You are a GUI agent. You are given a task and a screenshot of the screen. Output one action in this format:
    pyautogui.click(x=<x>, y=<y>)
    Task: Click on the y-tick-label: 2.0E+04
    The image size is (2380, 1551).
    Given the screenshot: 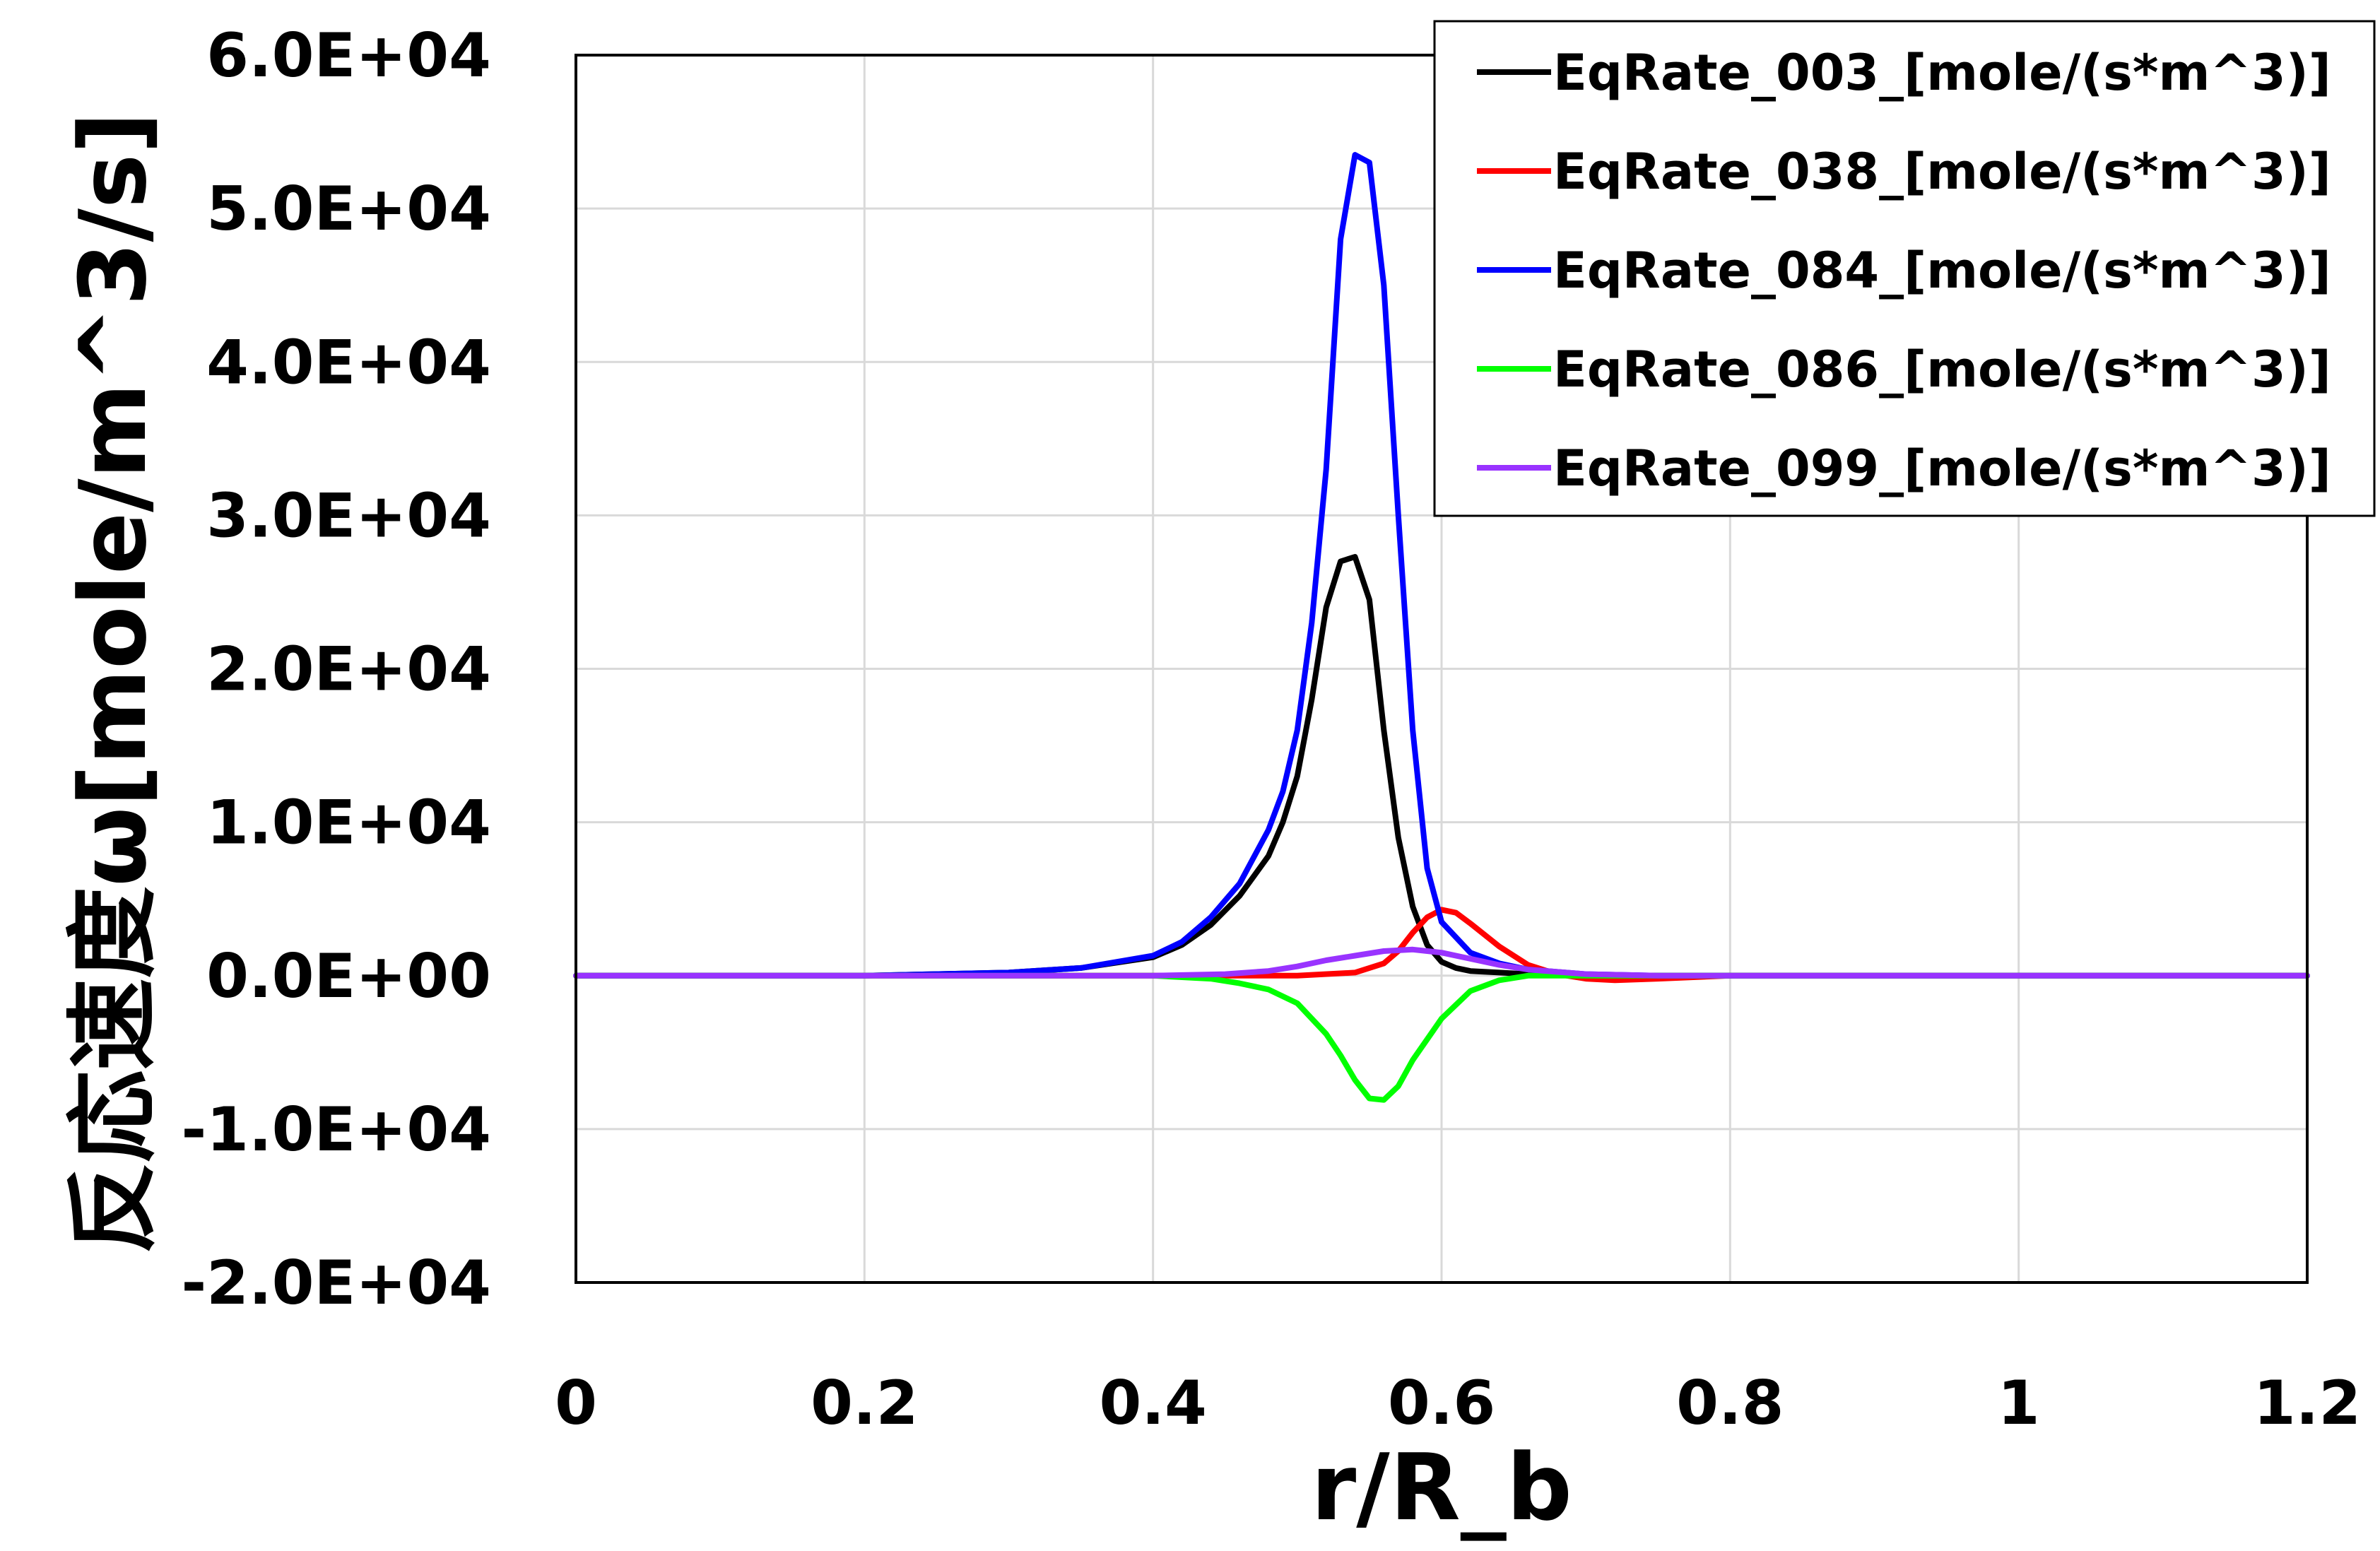 What is the action you would take?
    pyautogui.click(x=348, y=670)
    